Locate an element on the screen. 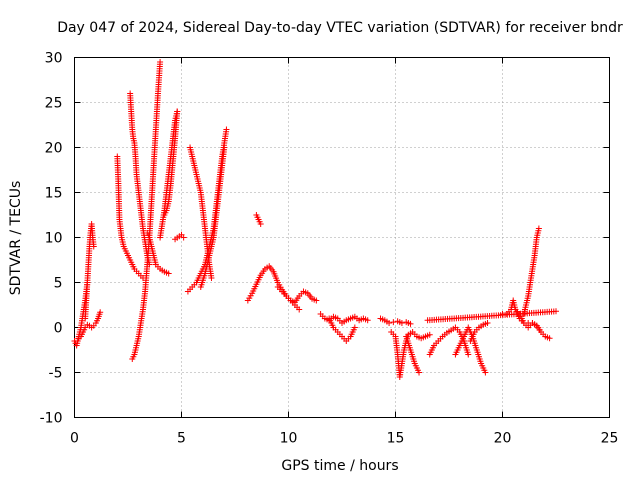 This screenshot has height=480, width=640. x-tick-label: 0 is located at coordinates (74, 439).